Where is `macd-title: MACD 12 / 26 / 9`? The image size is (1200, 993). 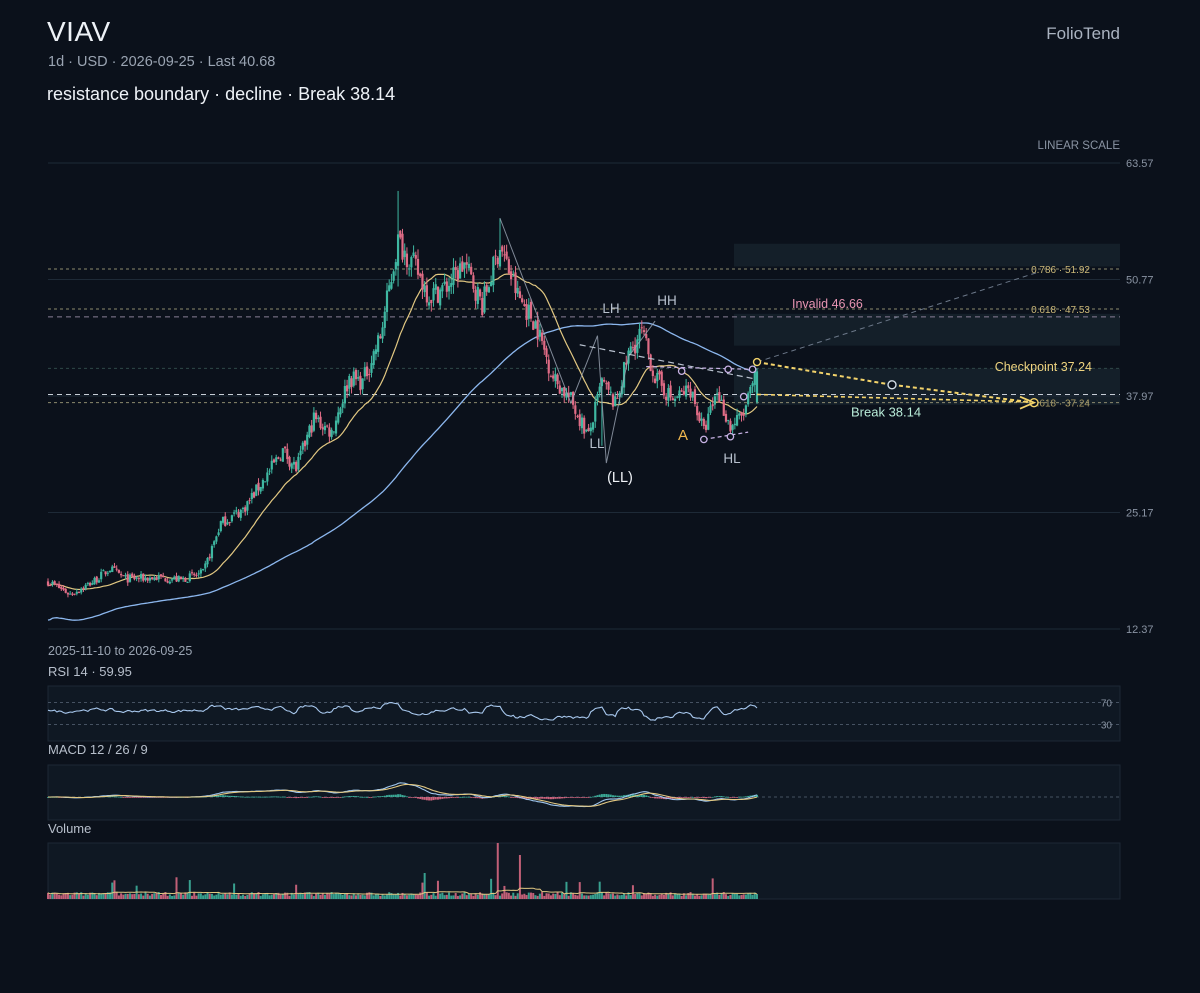
macd-title: MACD 12 / 26 / 9 is located at coordinates (98, 749).